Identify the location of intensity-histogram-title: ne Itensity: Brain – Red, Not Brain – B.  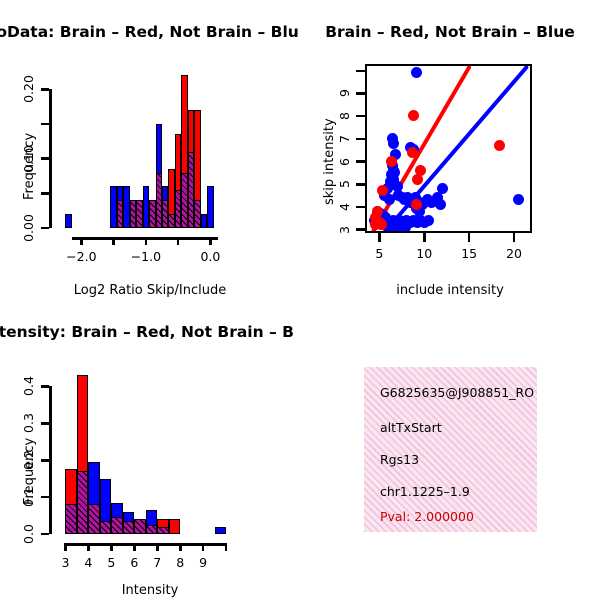
(147, 332).